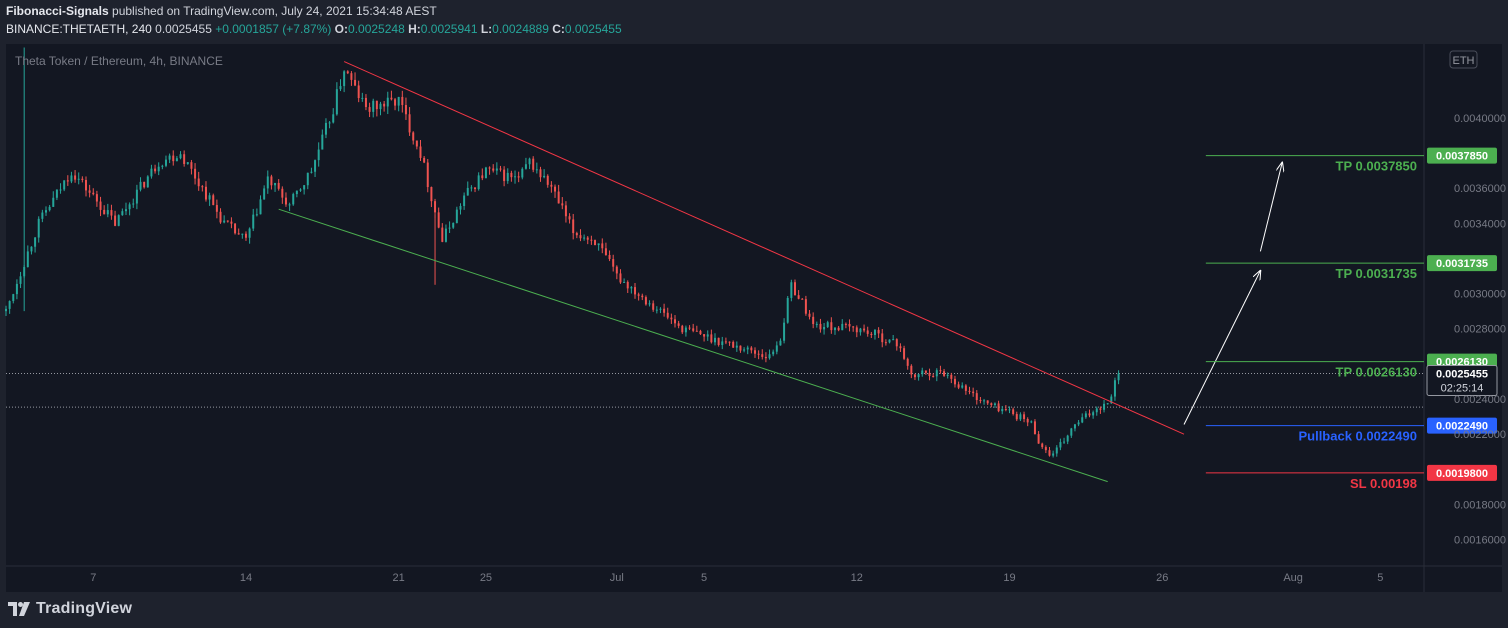  I want to click on author-name: Fibonacci-Signals, so click(57, 11).